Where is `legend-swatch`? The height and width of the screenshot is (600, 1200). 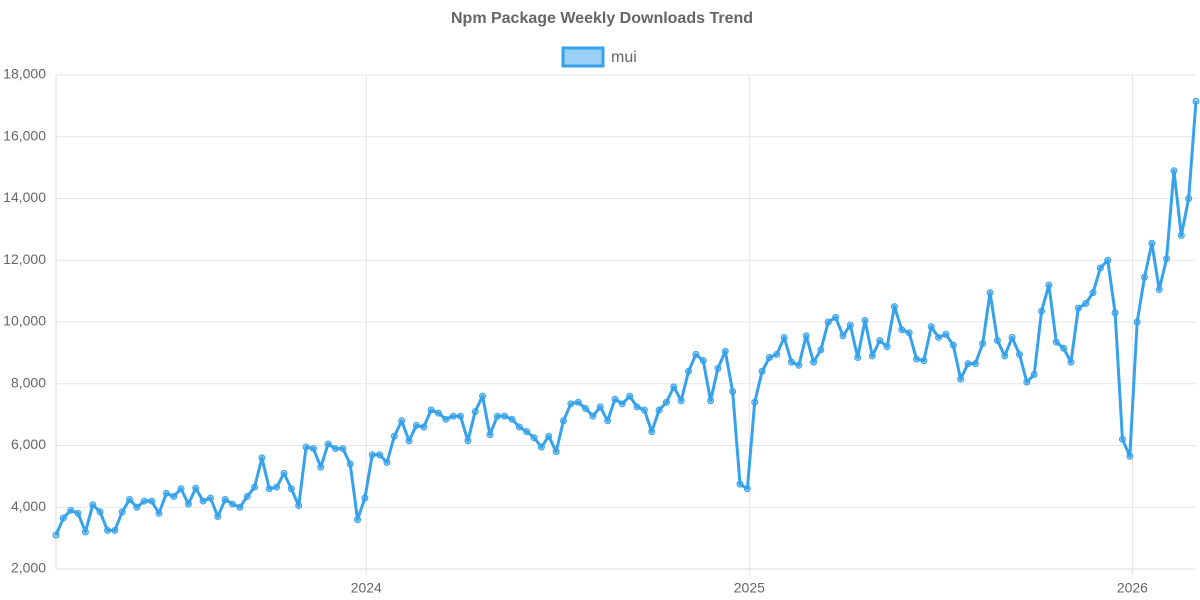
legend-swatch is located at coordinates (583, 57).